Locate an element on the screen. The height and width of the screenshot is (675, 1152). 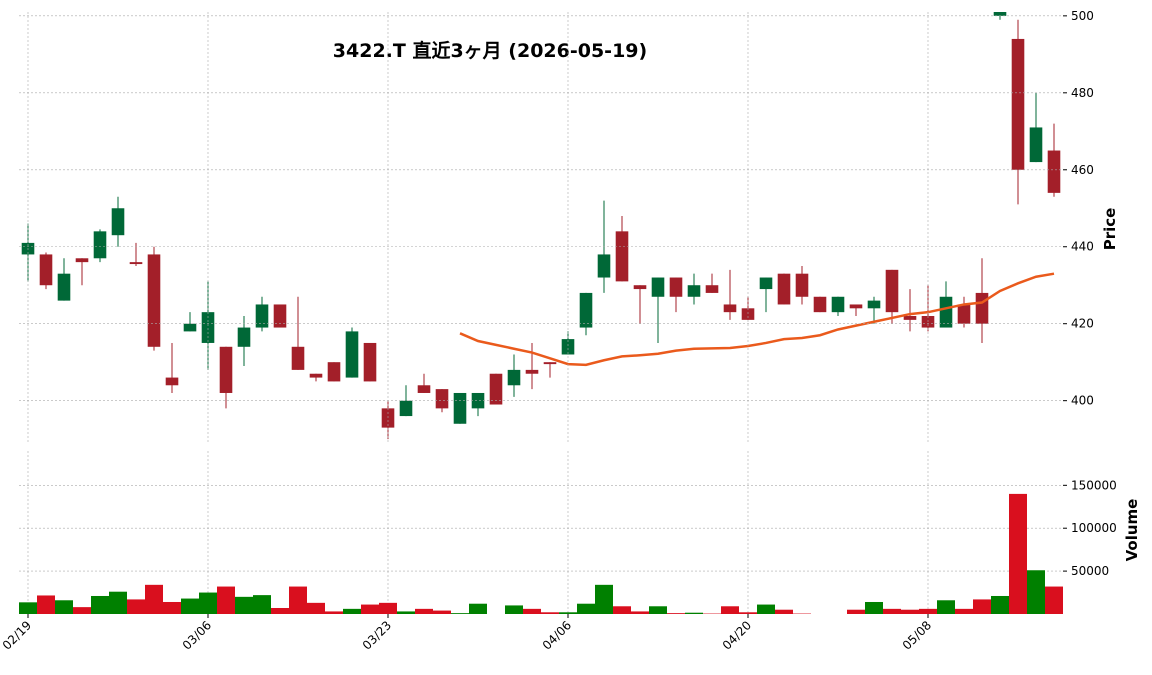
chart-title: 3422.T 直近3ヶ月 (2026-05-19) is located at coordinates (490, 50).